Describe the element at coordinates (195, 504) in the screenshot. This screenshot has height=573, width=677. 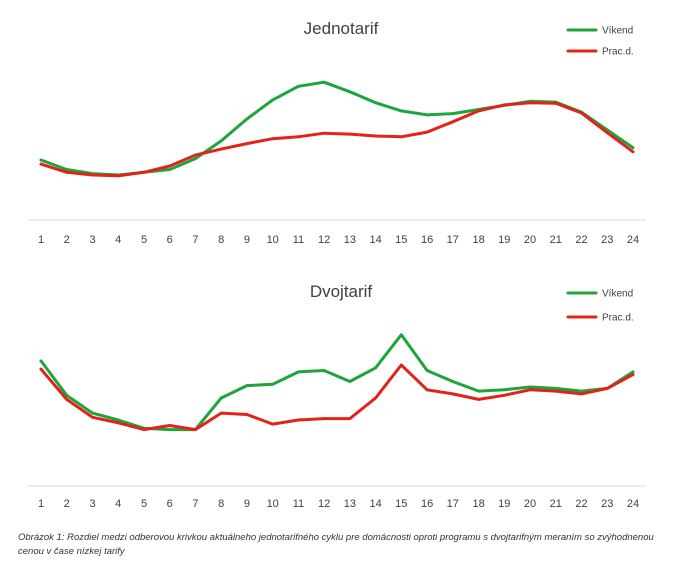
I see `x-tick-label: 7` at that location.